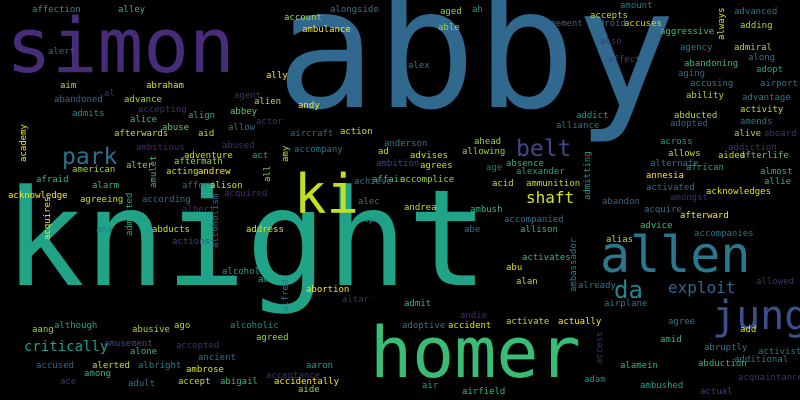  Describe the element at coordinates (578, 126) in the screenshot. I see `word-alliance: alliance` at that location.